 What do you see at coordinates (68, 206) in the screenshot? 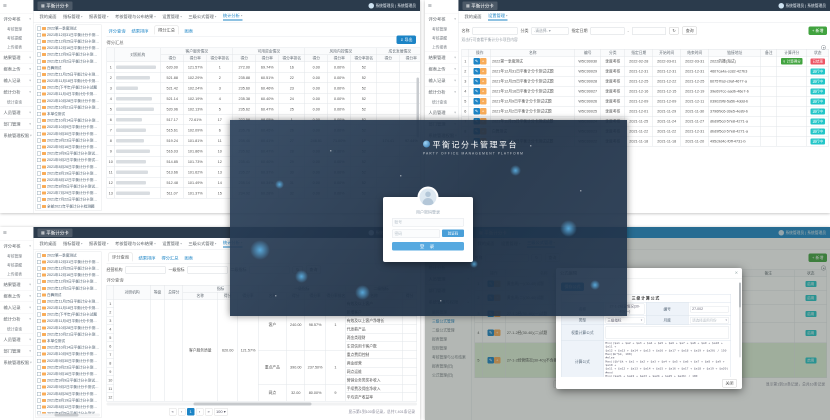
I see `tree-item: 全部2021年平衡计分卡检测题` at bounding box center [68, 206].